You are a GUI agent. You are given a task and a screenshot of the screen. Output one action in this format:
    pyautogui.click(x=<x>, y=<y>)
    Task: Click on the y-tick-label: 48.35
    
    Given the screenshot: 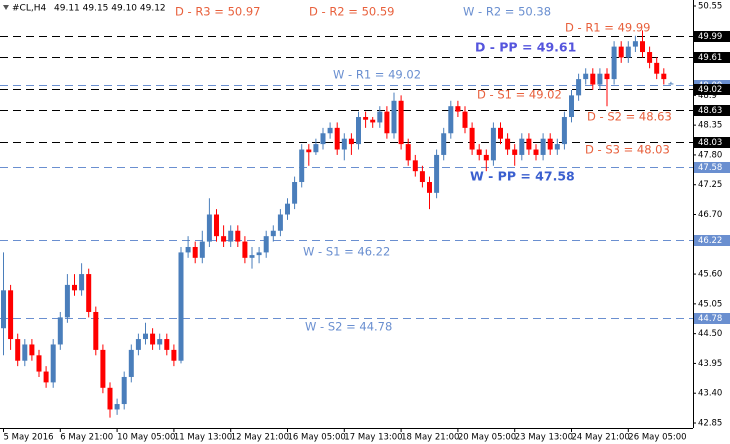 What is the action you would take?
    pyautogui.click(x=710, y=126)
    